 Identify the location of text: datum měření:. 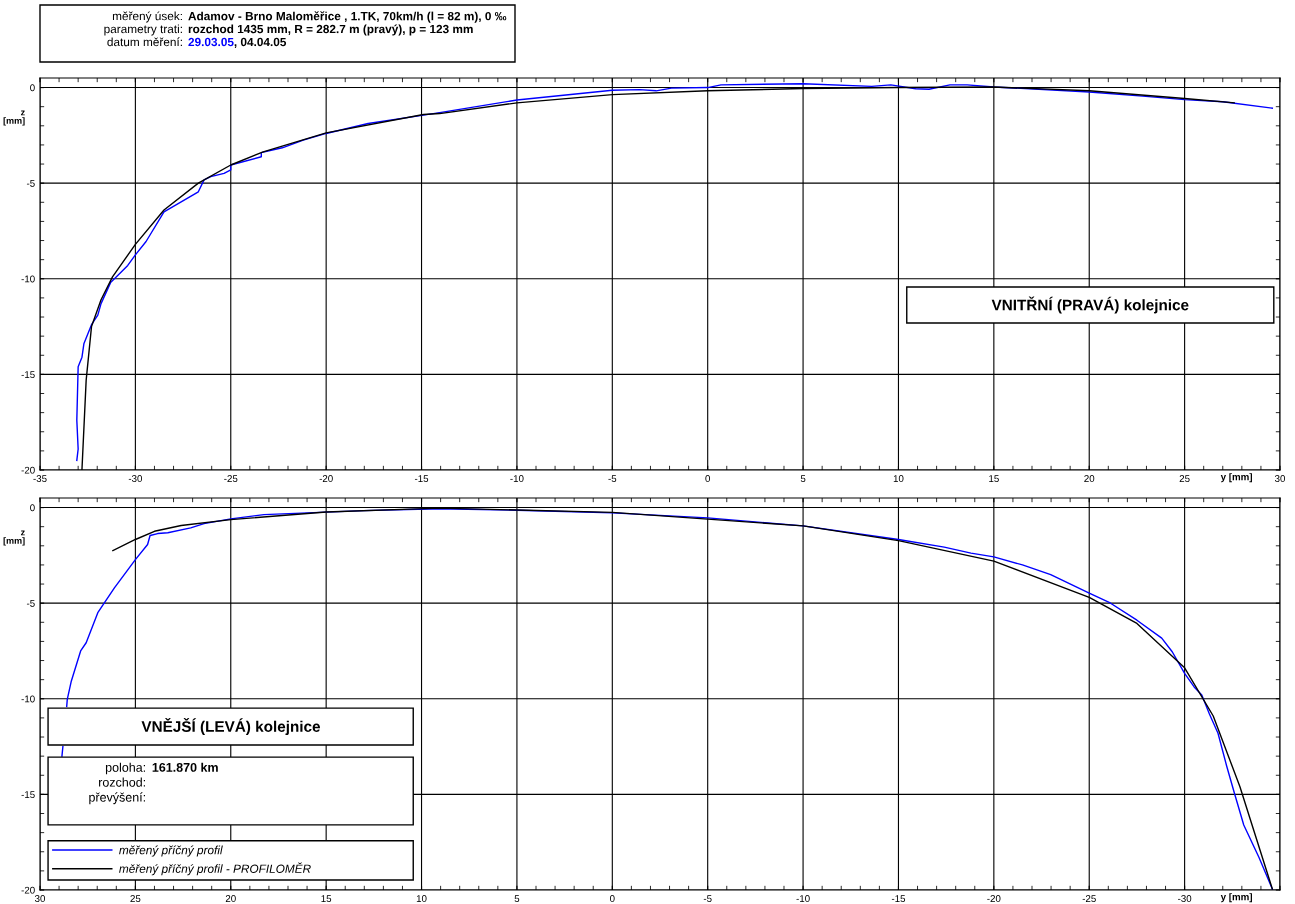
(144, 42).